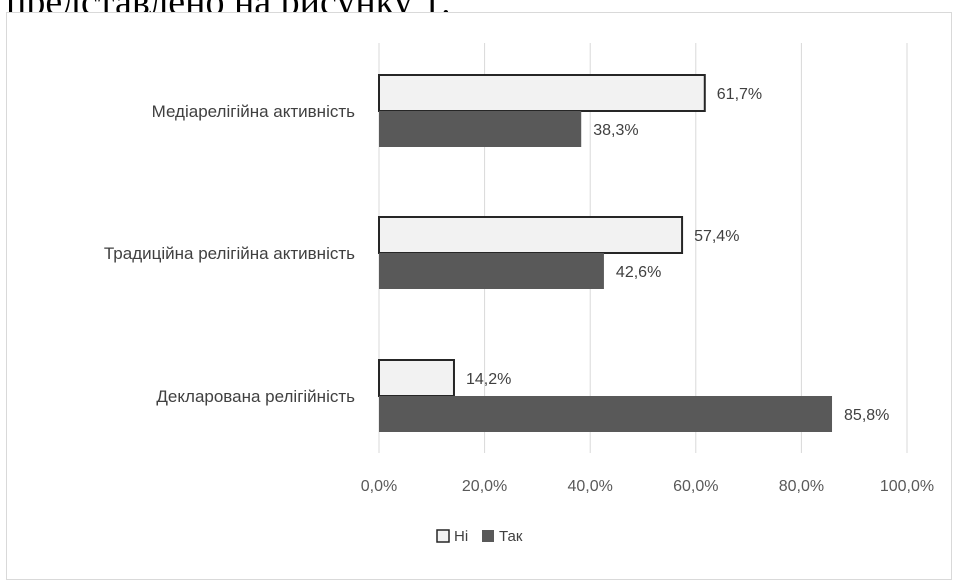 The width and height of the screenshot is (957, 582). Describe the element at coordinates (379, 486) in the screenshot. I see `x-tick-label: 0,0%` at that location.